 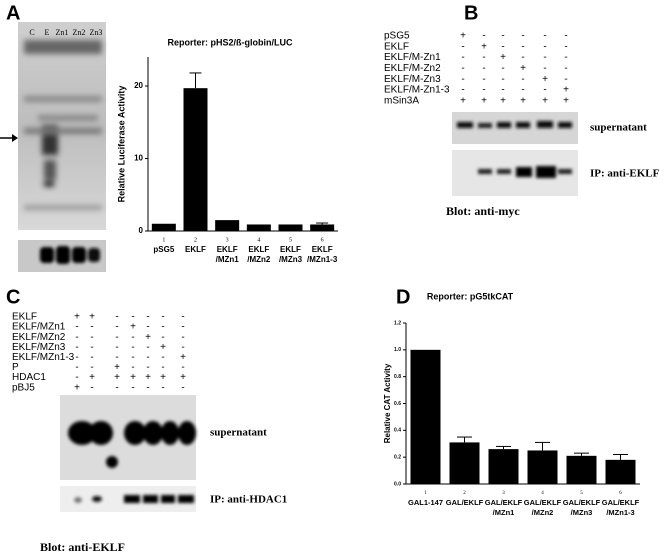 What do you see at coordinates (121, 144) in the screenshot?
I see `y-axis-label: Relative Luciferase Activity` at bounding box center [121, 144].